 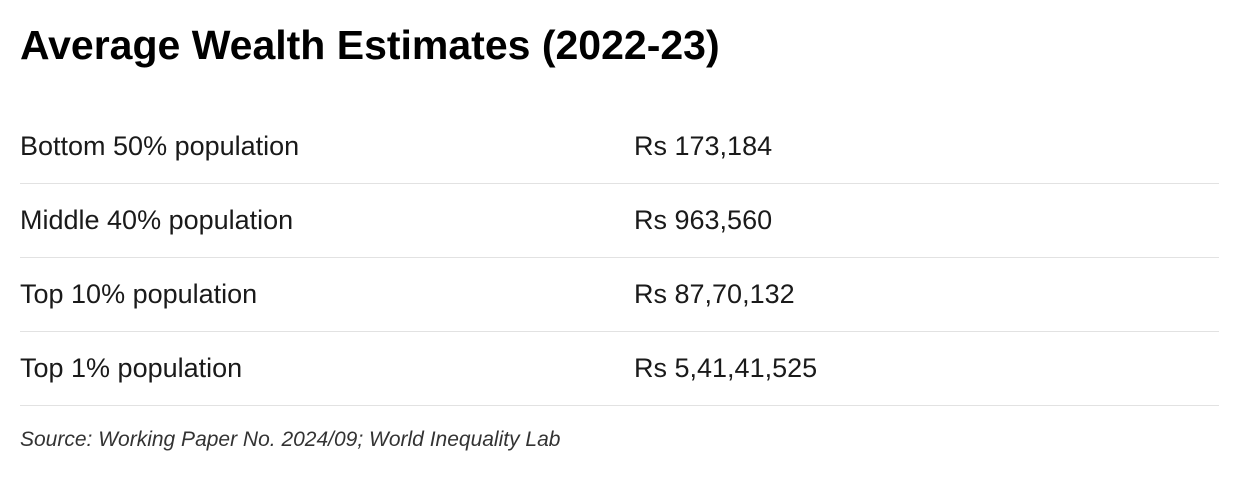 I want to click on row-label: Middle 40% population, so click(x=157, y=220).